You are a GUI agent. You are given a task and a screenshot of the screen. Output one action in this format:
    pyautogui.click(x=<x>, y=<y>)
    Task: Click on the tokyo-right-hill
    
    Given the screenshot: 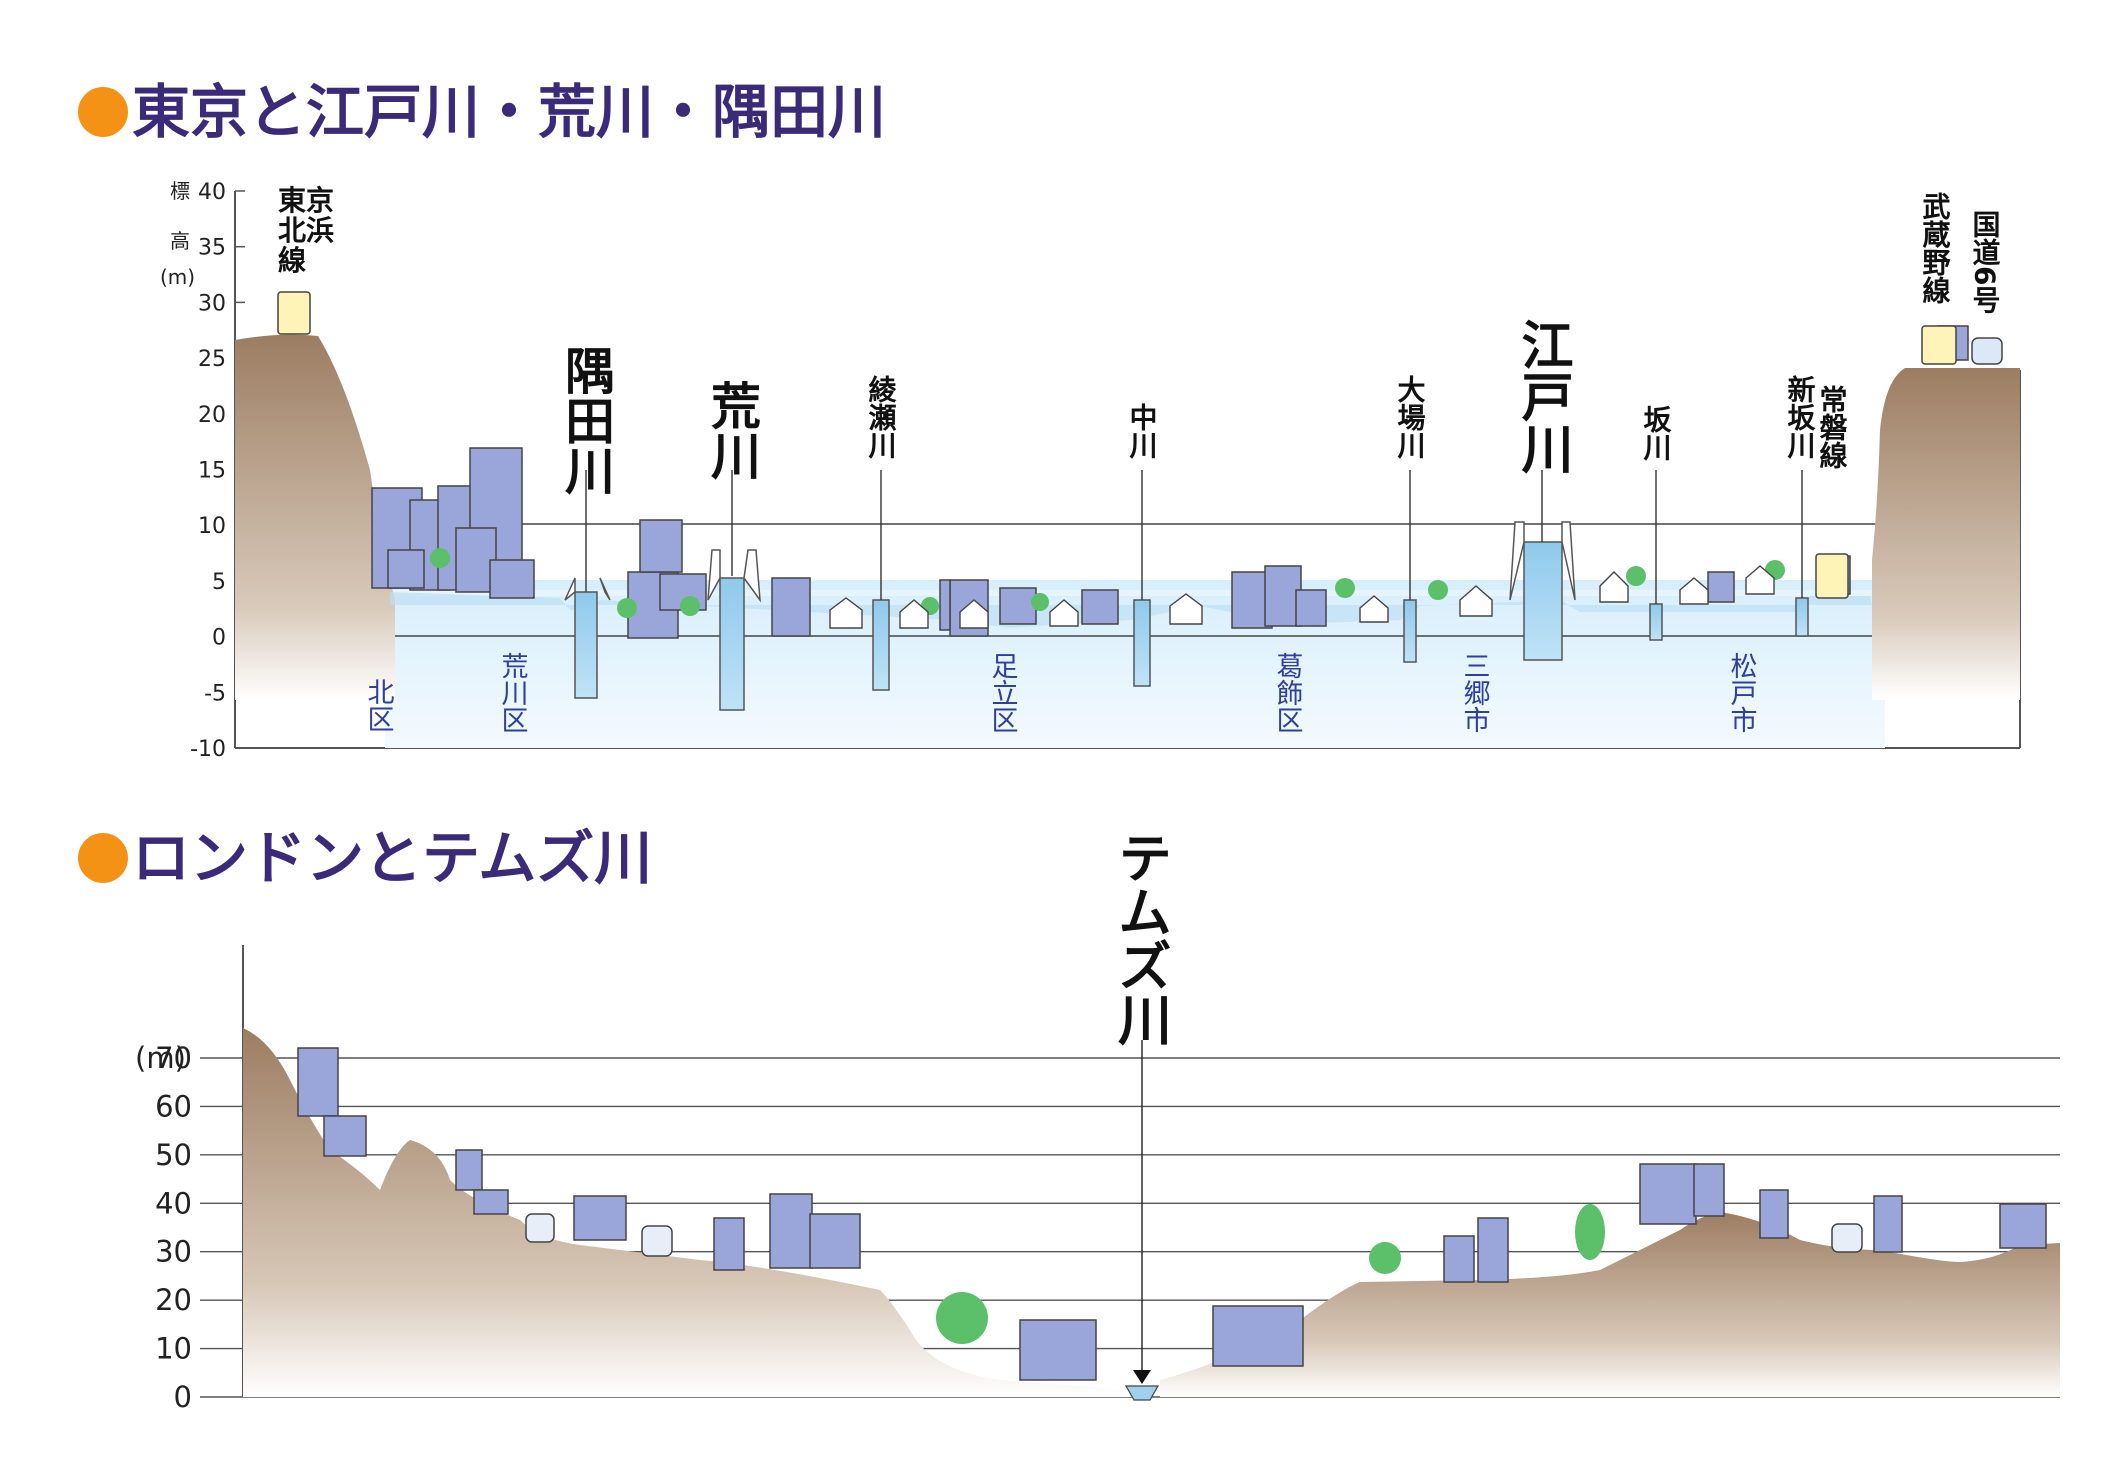 What is the action you would take?
    pyautogui.click(x=1946, y=534)
    